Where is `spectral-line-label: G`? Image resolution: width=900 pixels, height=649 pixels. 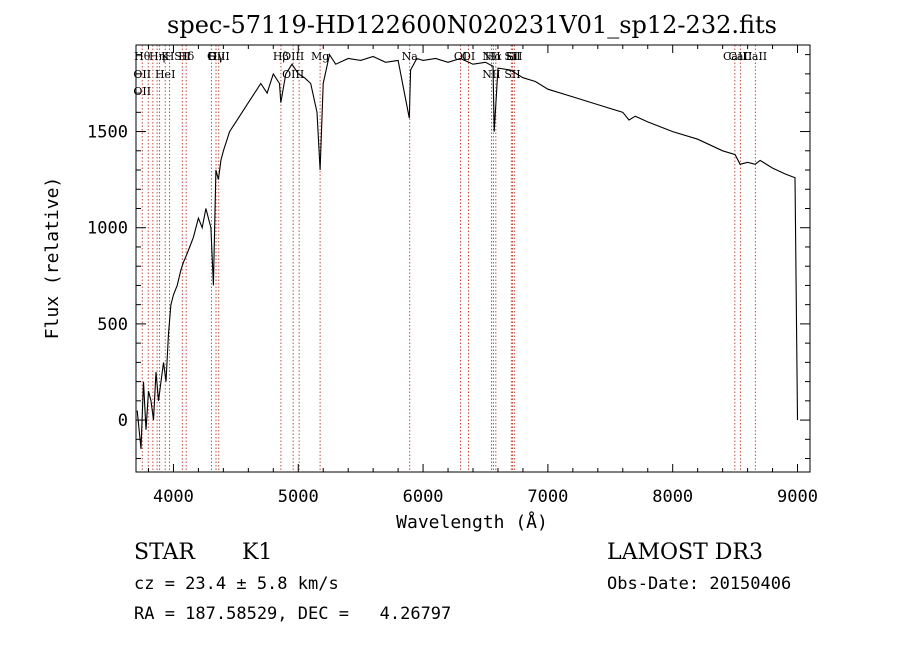
spectral-line-label: G is located at coordinates (211, 56).